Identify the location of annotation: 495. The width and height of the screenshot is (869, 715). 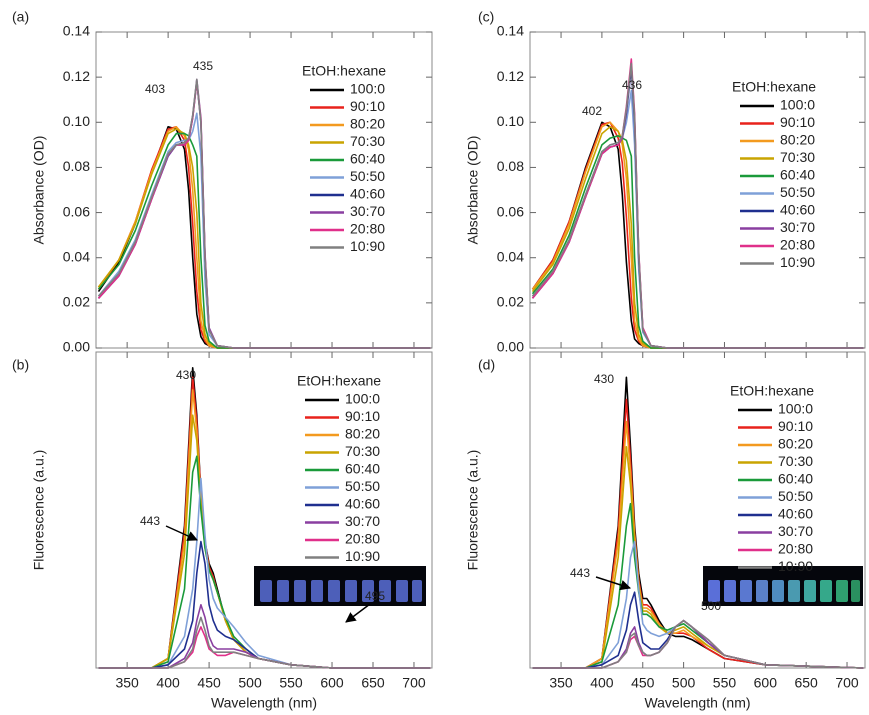
(375, 596).